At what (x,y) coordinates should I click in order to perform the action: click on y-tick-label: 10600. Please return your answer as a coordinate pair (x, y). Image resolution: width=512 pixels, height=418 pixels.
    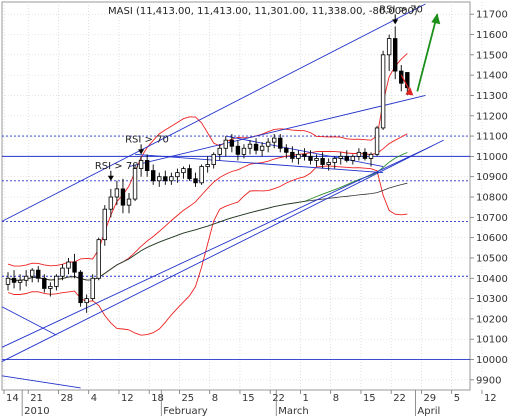
    Looking at the image, I should click on (492, 238).